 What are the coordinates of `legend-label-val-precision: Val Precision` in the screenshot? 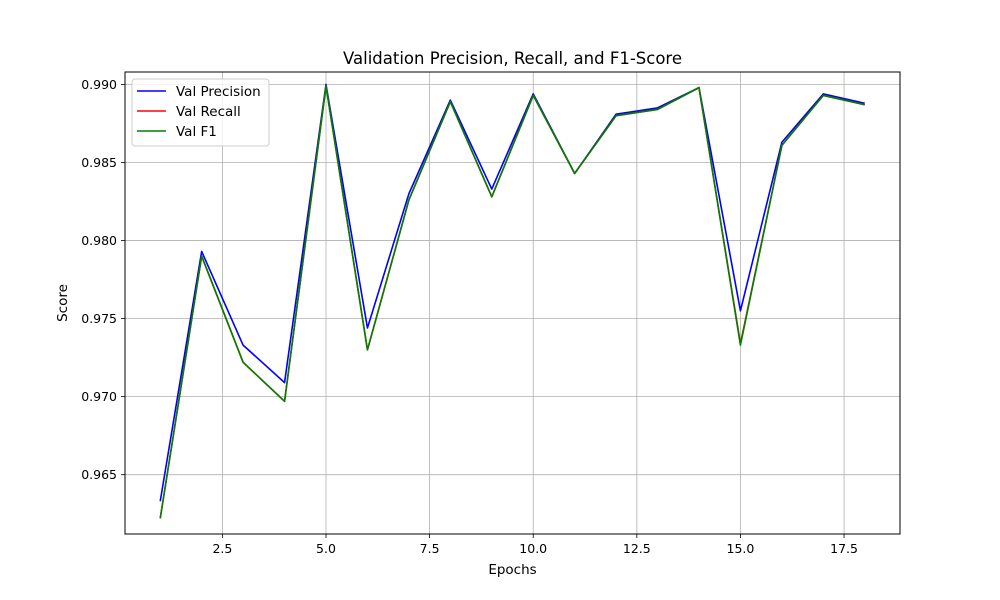 It's located at (218, 92).